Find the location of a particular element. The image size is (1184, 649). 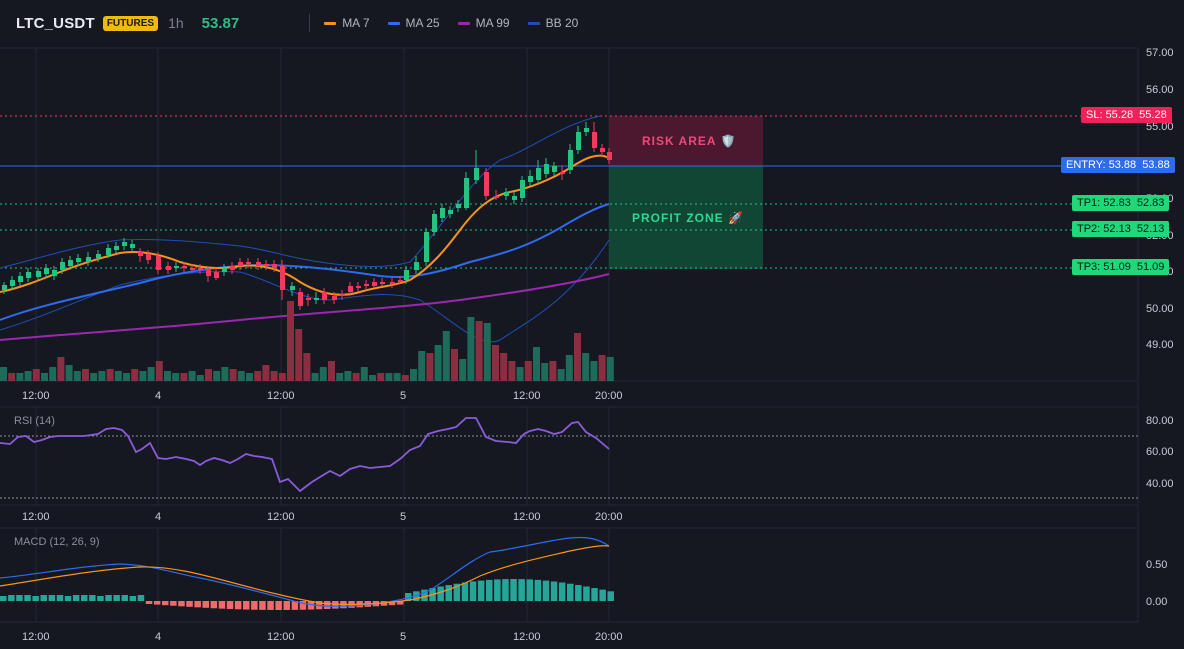

legend-ma25: MA 25 is located at coordinates (413, 23).